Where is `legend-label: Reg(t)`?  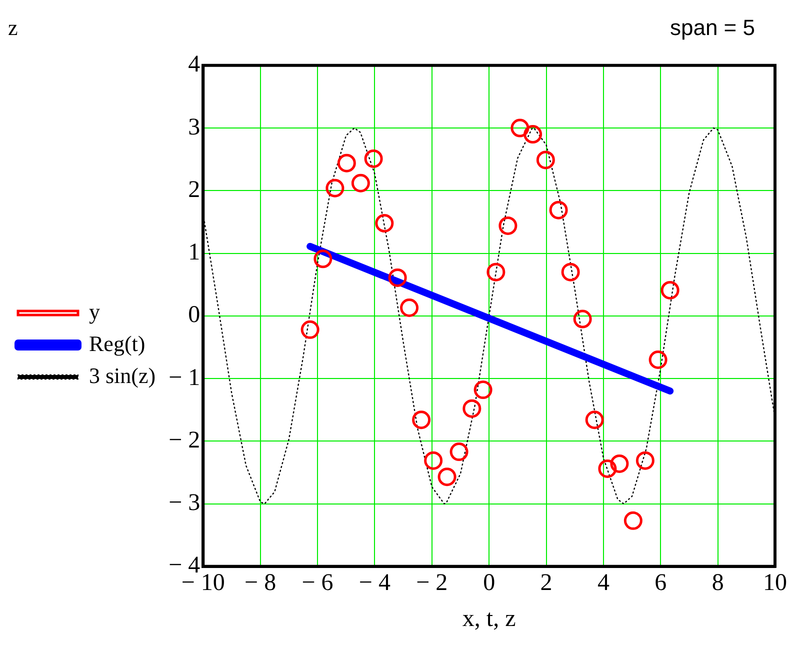 legend-label: Reg(t) is located at coordinates (117, 343).